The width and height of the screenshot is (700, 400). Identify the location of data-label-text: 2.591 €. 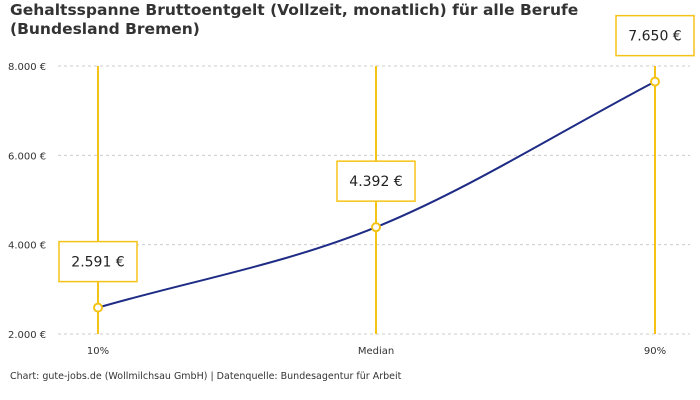
(97, 263).